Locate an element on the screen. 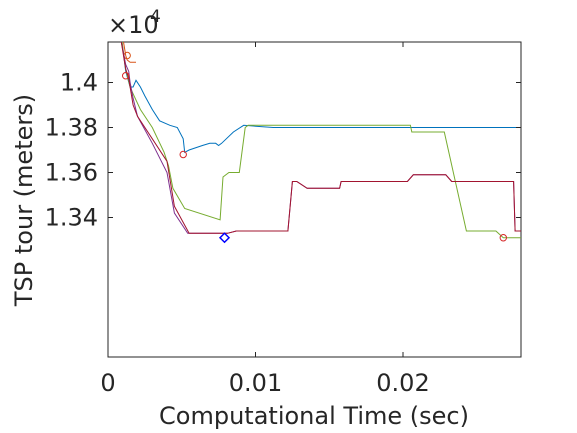 This screenshot has height=433, width=577. best-solution-marker is located at coordinates (224, 238).